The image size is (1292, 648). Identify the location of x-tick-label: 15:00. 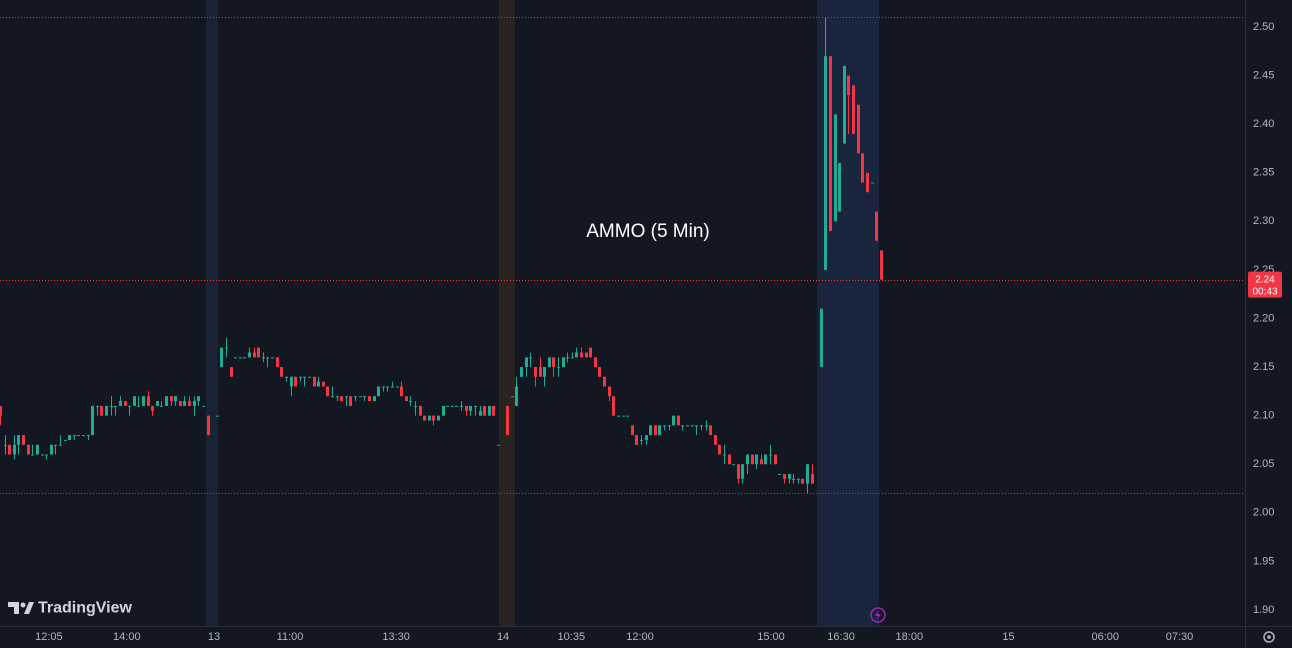
(771, 637).